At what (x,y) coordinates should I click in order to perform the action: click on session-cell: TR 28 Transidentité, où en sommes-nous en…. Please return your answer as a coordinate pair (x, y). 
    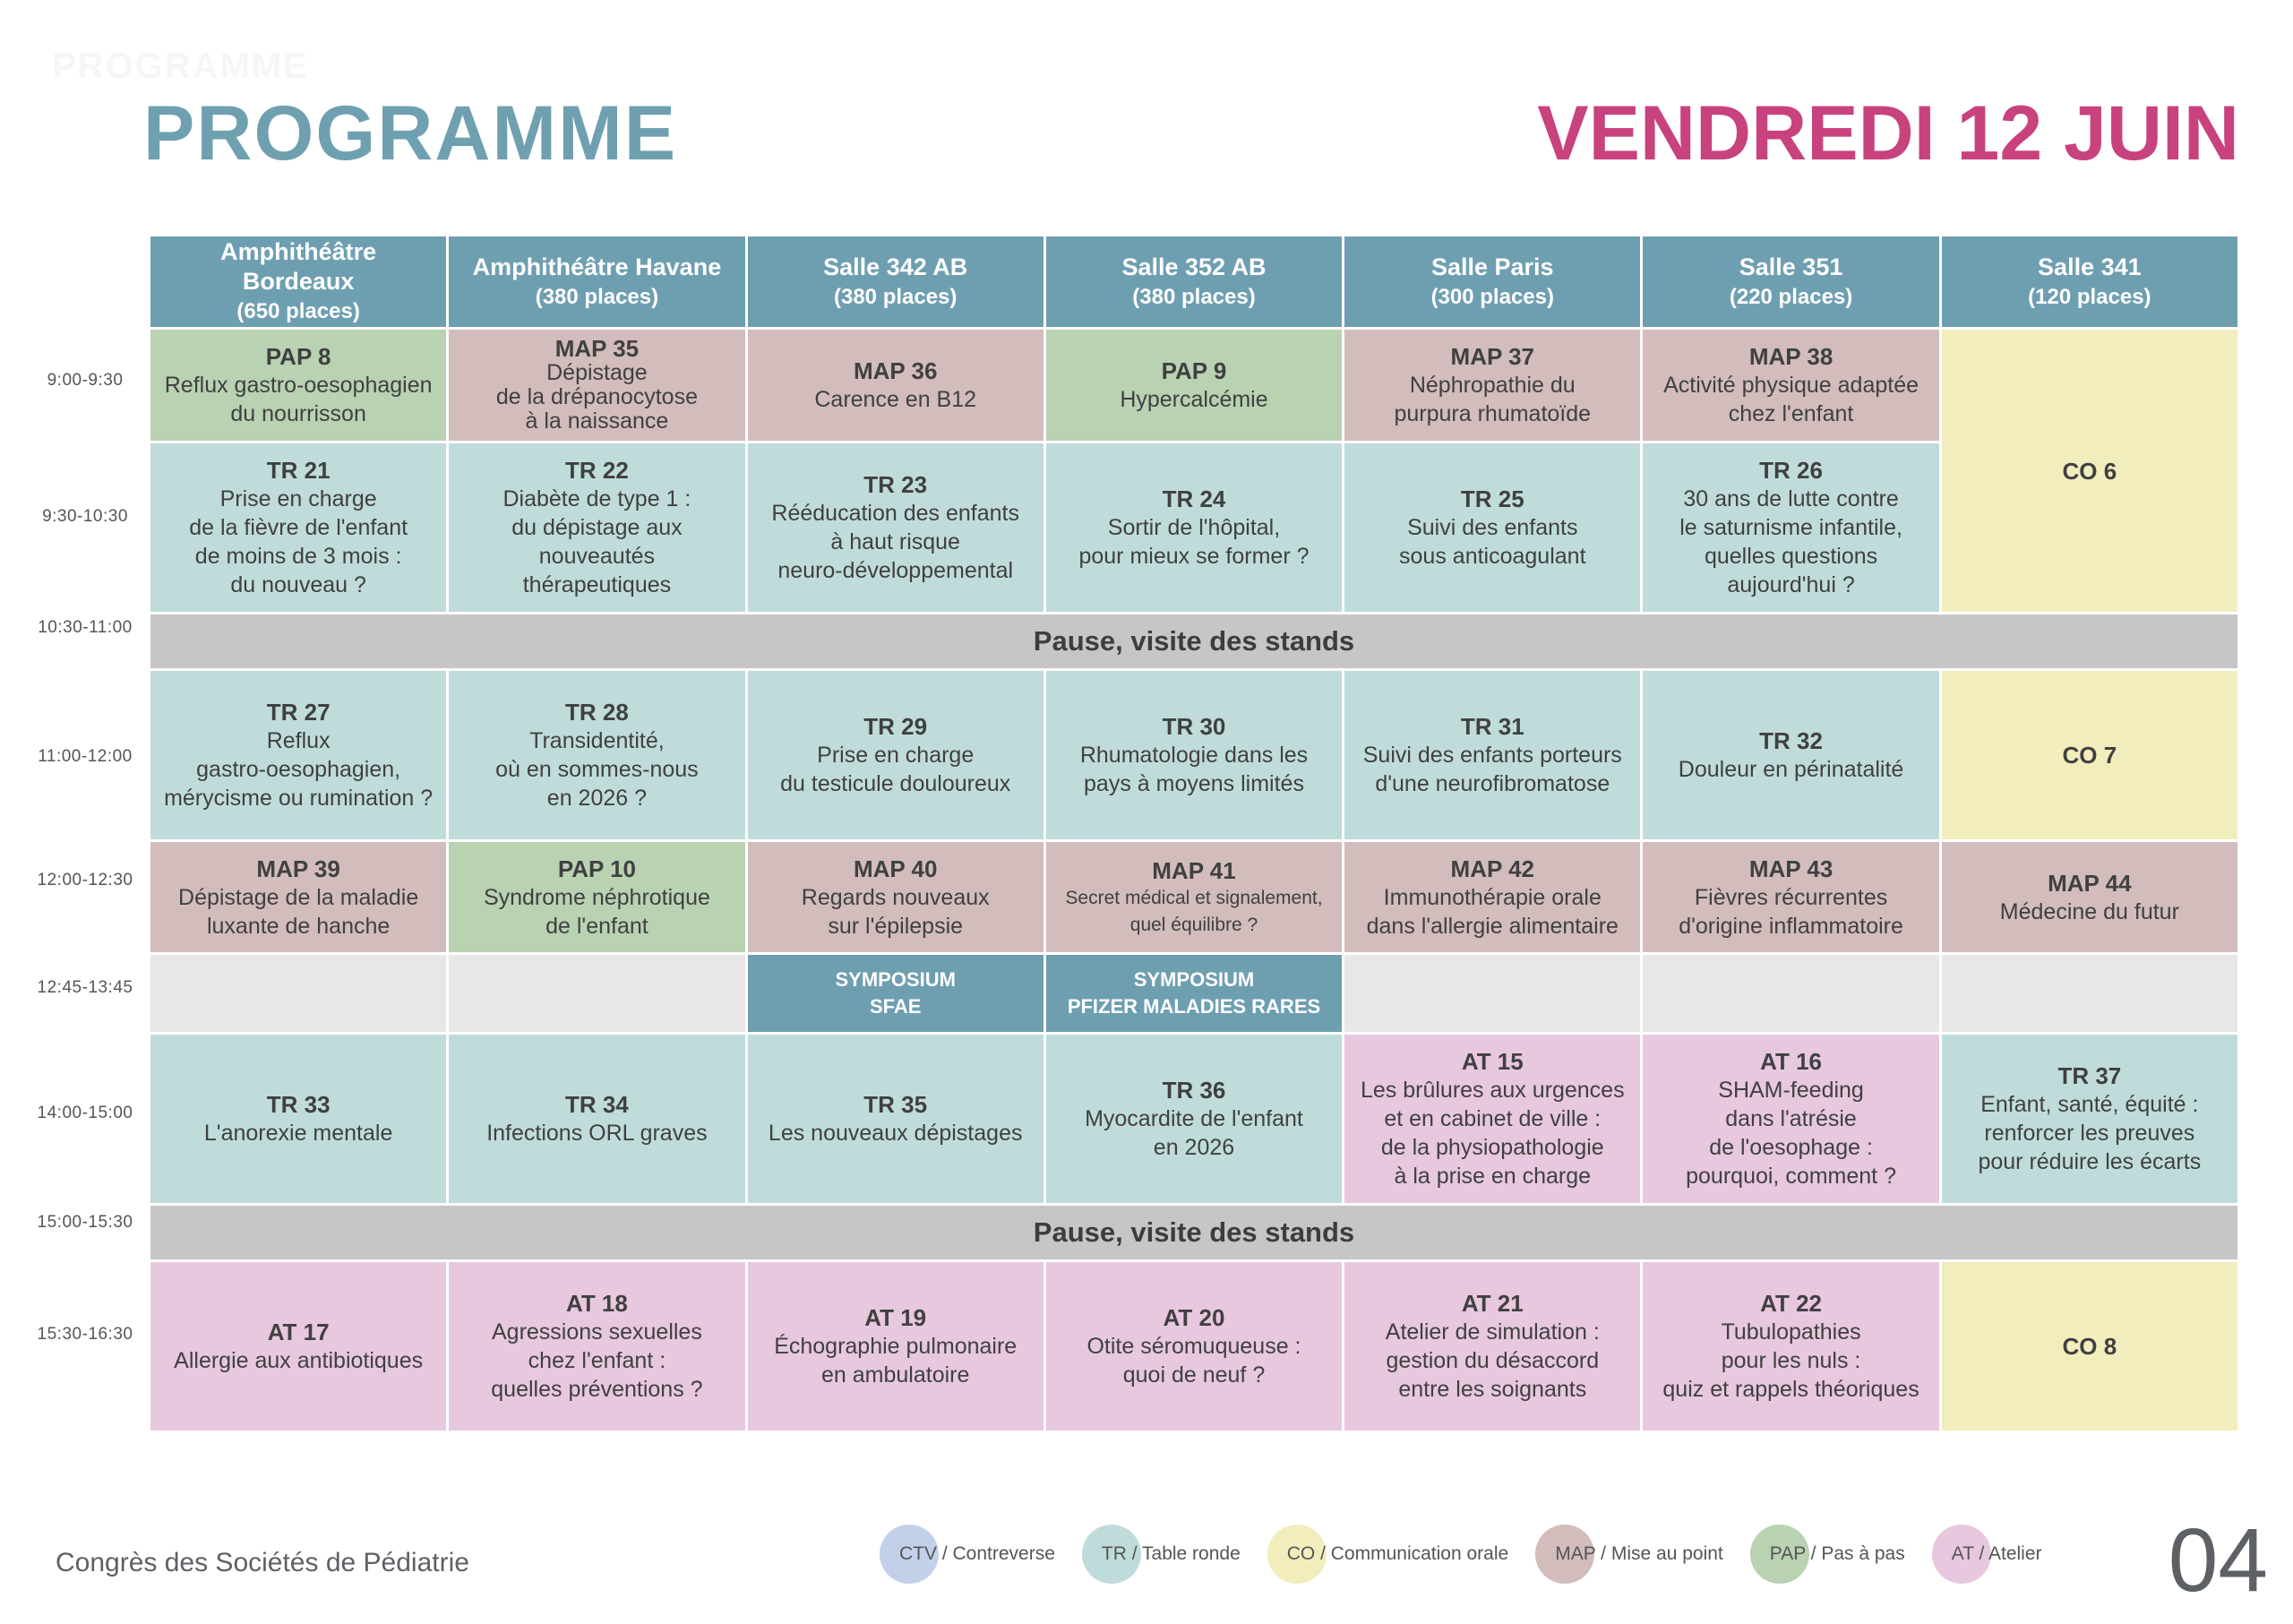
    Looking at the image, I should click on (597, 755).